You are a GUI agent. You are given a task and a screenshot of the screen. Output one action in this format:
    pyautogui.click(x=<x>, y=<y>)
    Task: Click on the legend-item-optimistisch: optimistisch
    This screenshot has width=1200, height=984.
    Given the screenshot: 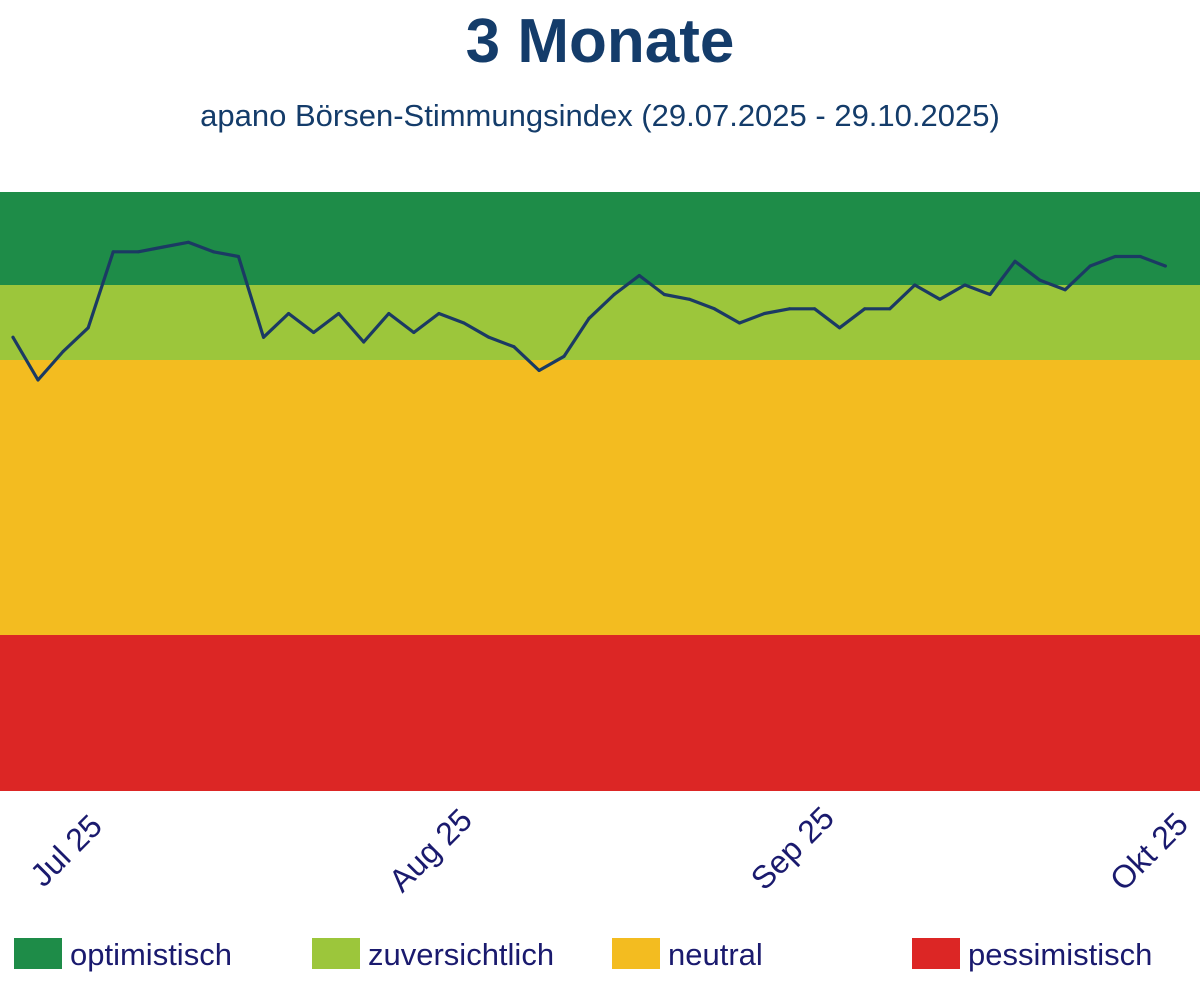 What is the action you would take?
    pyautogui.click(x=123, y=954)
    